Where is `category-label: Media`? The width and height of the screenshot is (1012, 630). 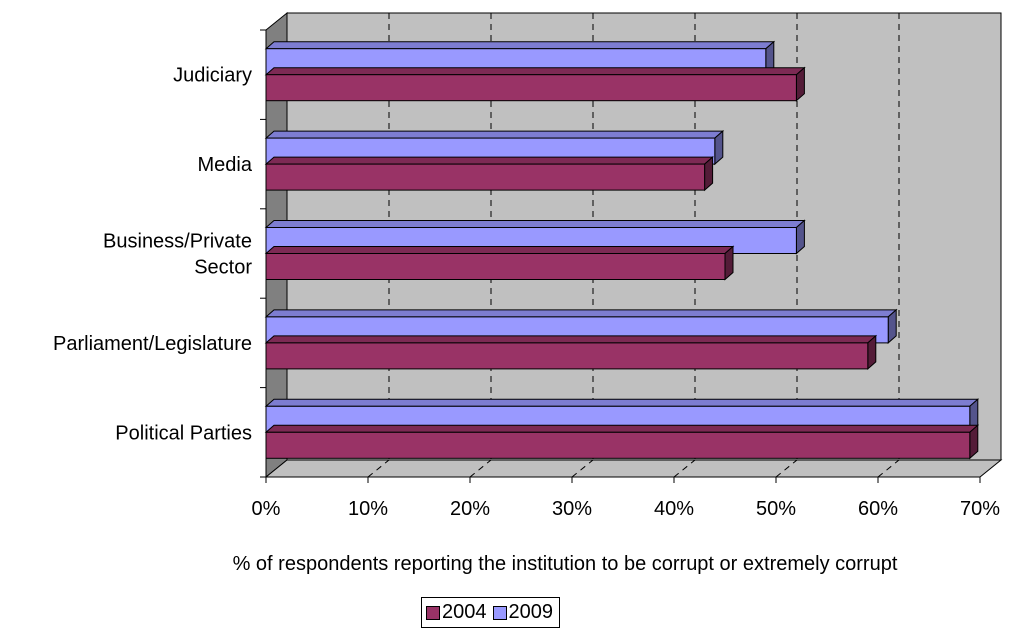
category-label: Media is located at coordinates (225, 165).